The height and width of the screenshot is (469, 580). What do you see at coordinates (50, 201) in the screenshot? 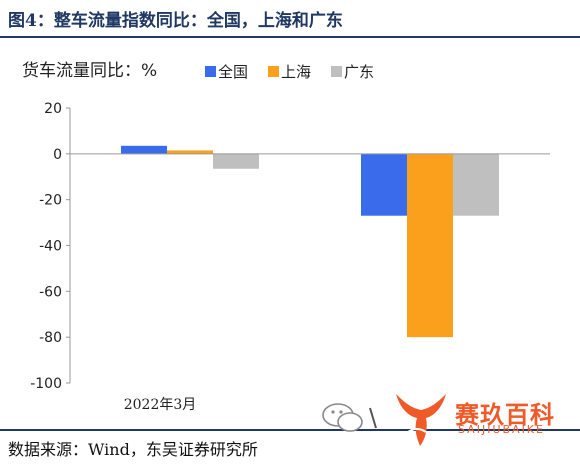
I see `y-tick-label: -20` at bounding box center [50, 201].